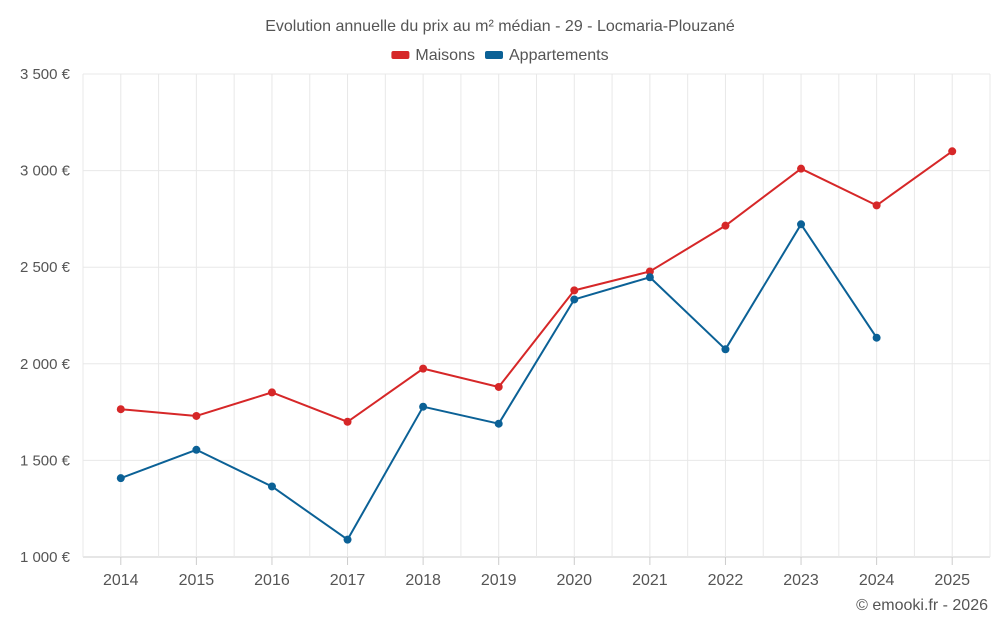 Image resolution: width=1000 pixels, height=625 pixels. I want to click on legend-item: Maisons, so click(433, 55).